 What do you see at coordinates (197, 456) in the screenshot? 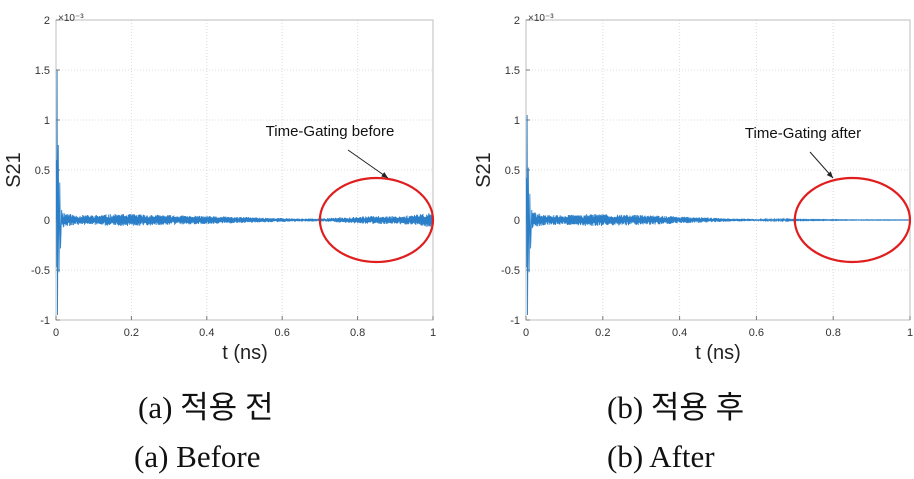
I see `caption-a-english: (a) Before` at bounding box center [197, 456].